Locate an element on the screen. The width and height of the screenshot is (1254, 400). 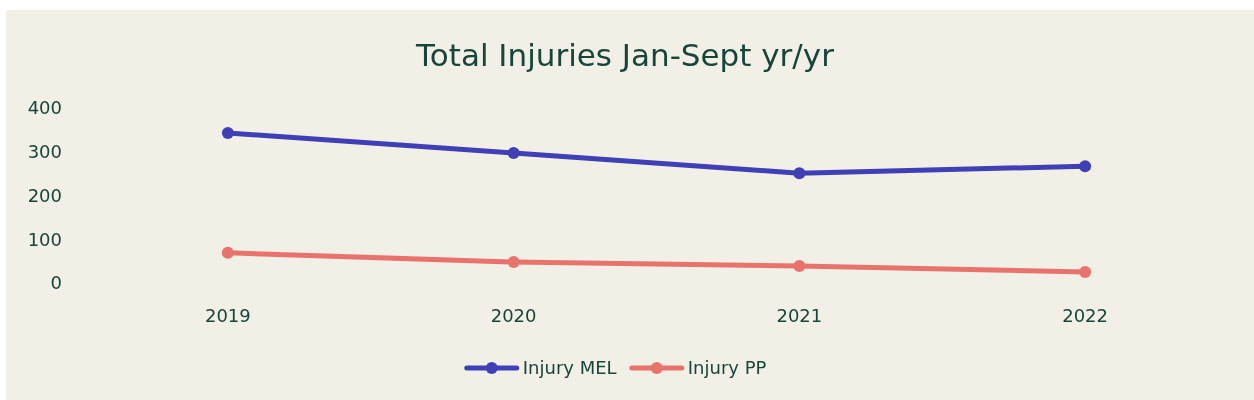
y-tick-label: 300 is located at coordinates (44, 152).